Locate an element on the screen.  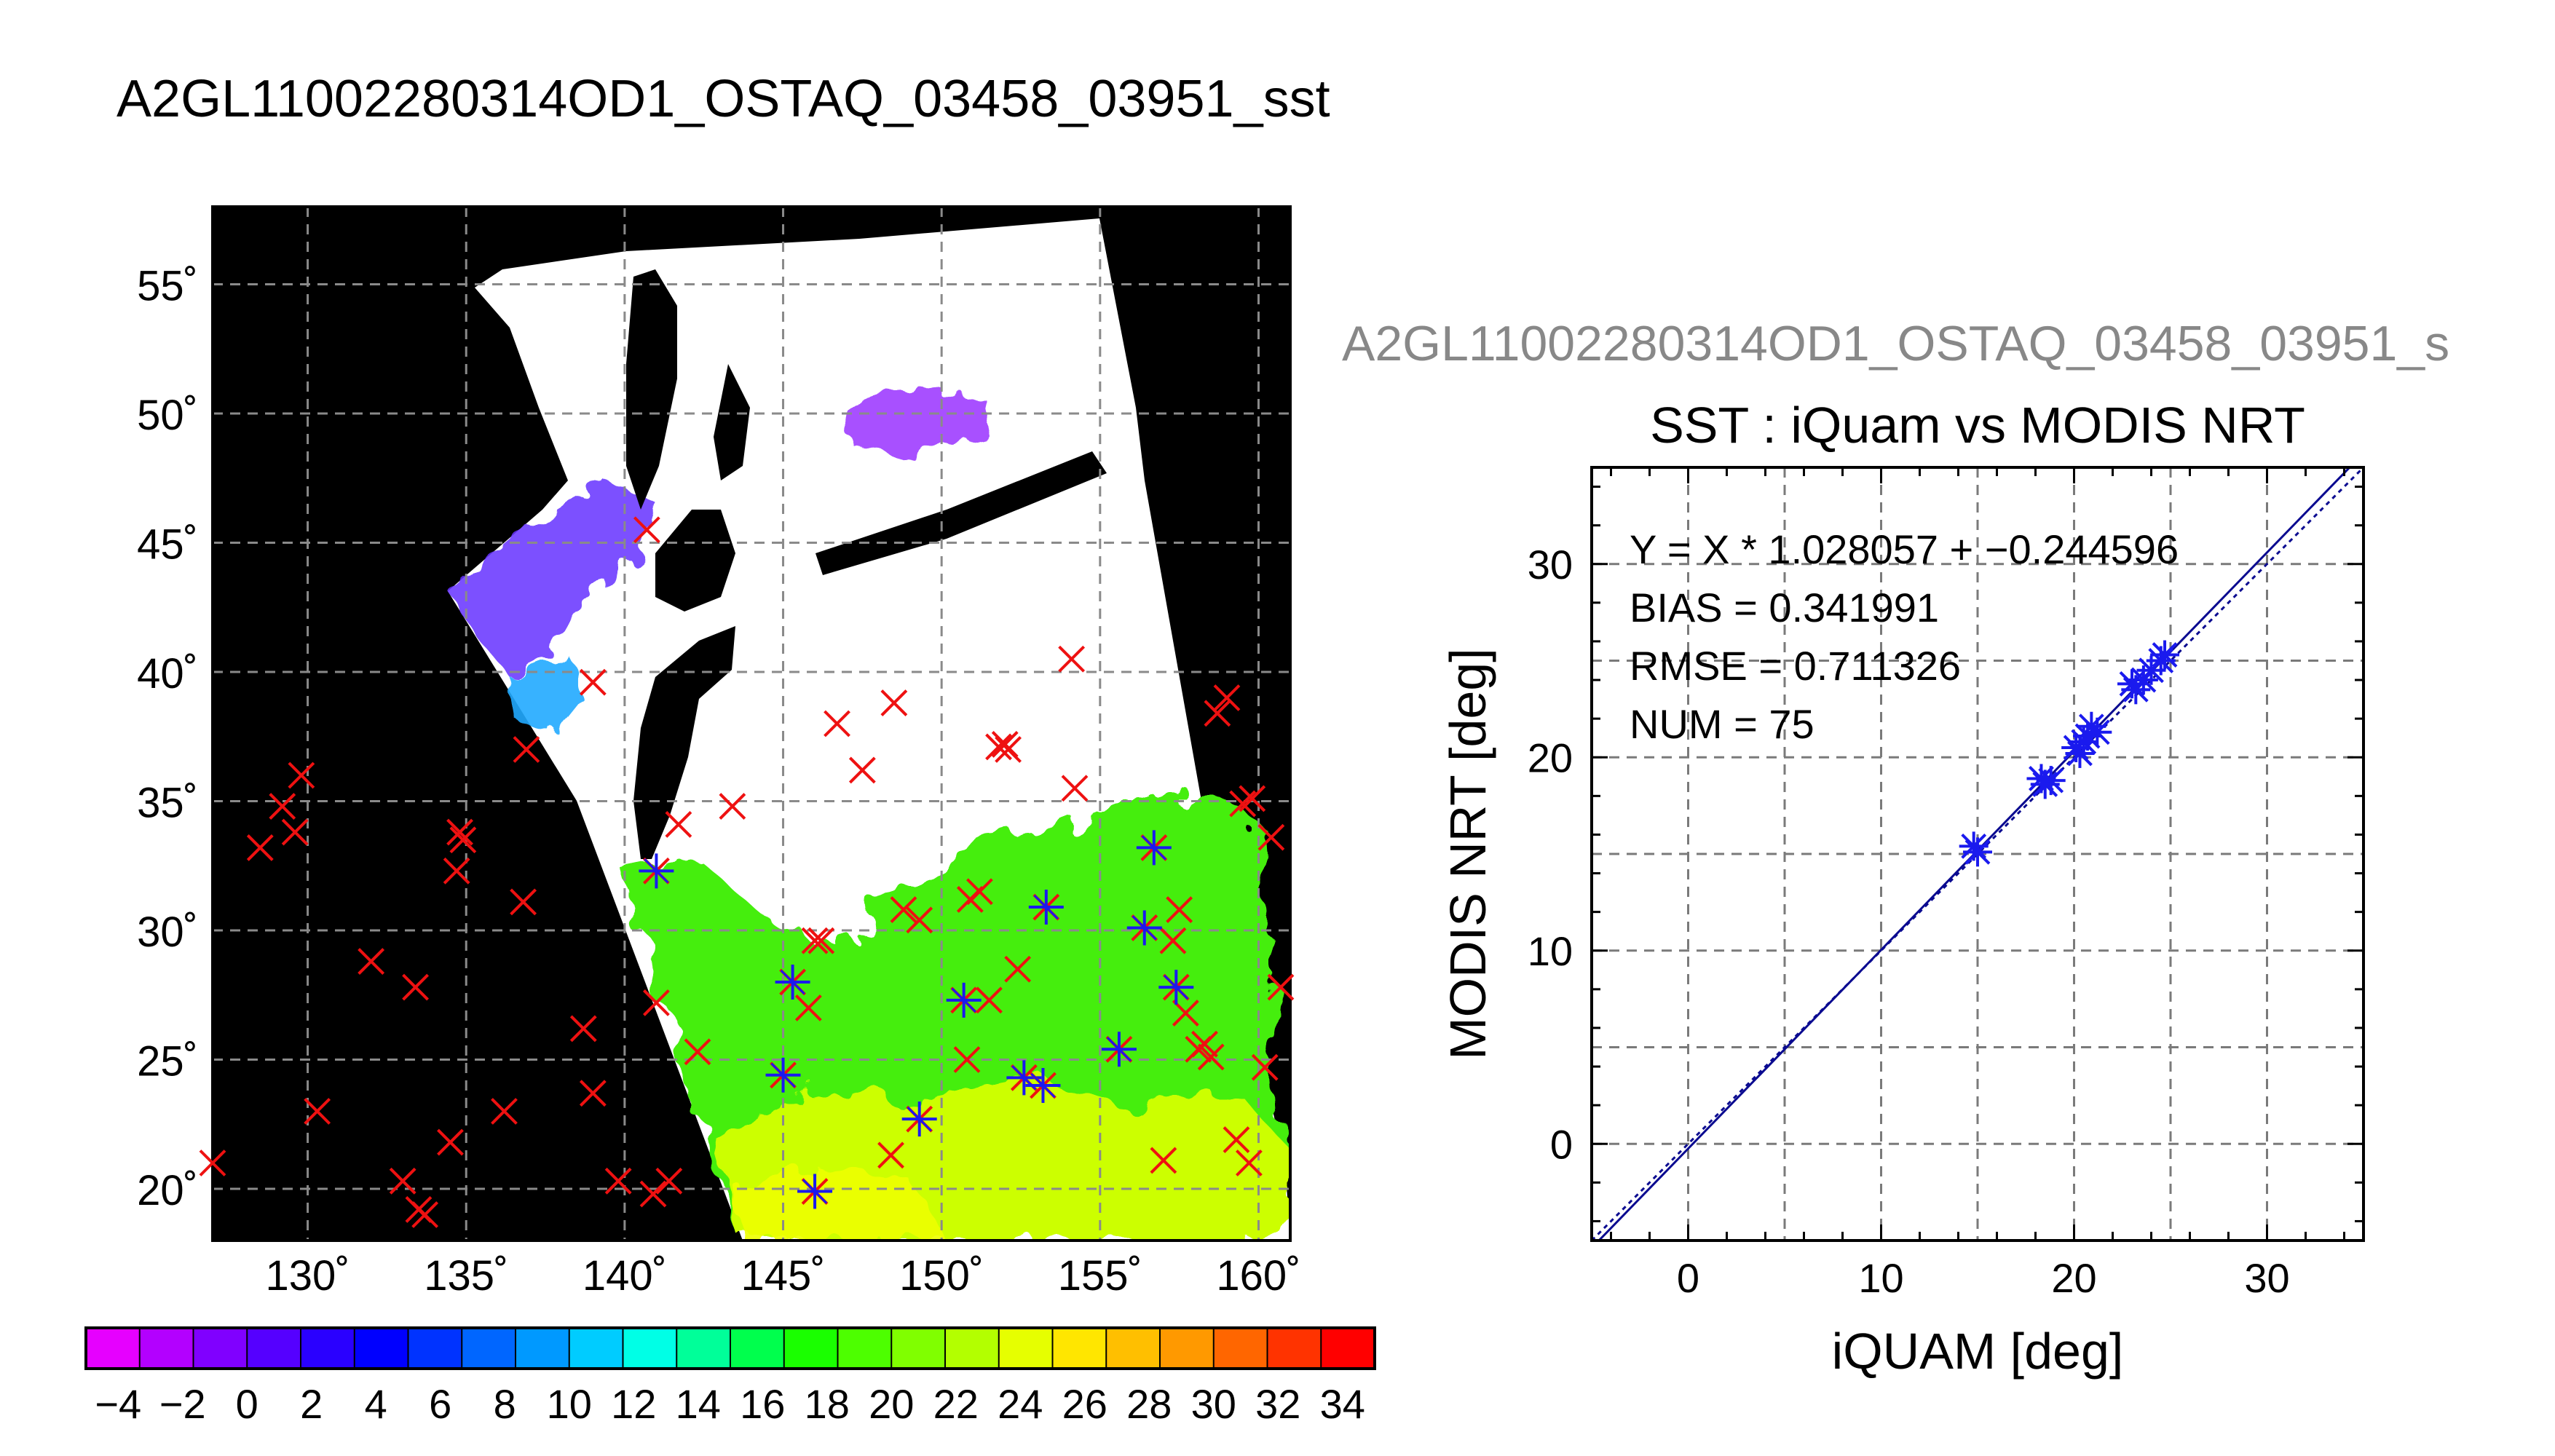
lat-tick-label: 25˚ is located at coordinates (167, 1061).